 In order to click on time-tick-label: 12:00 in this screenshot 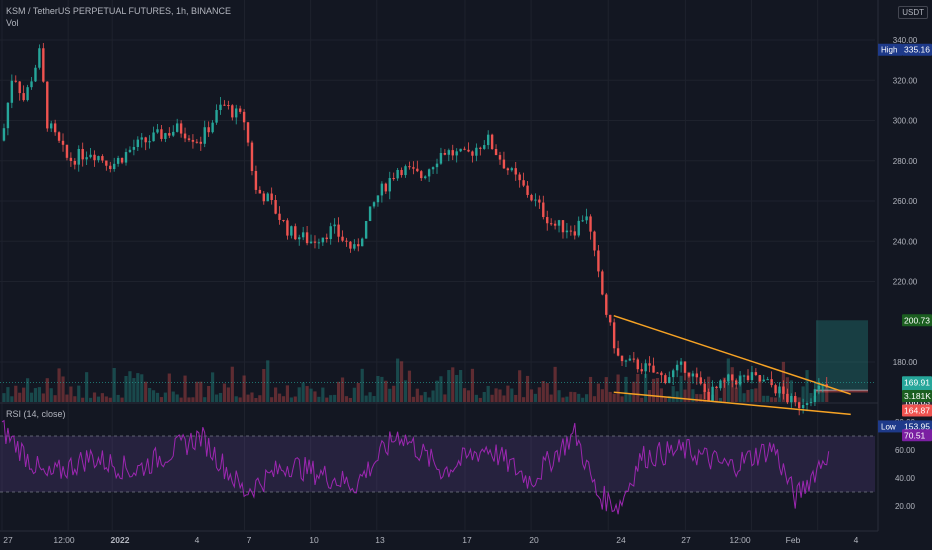, I will do `click(64, 540)`.